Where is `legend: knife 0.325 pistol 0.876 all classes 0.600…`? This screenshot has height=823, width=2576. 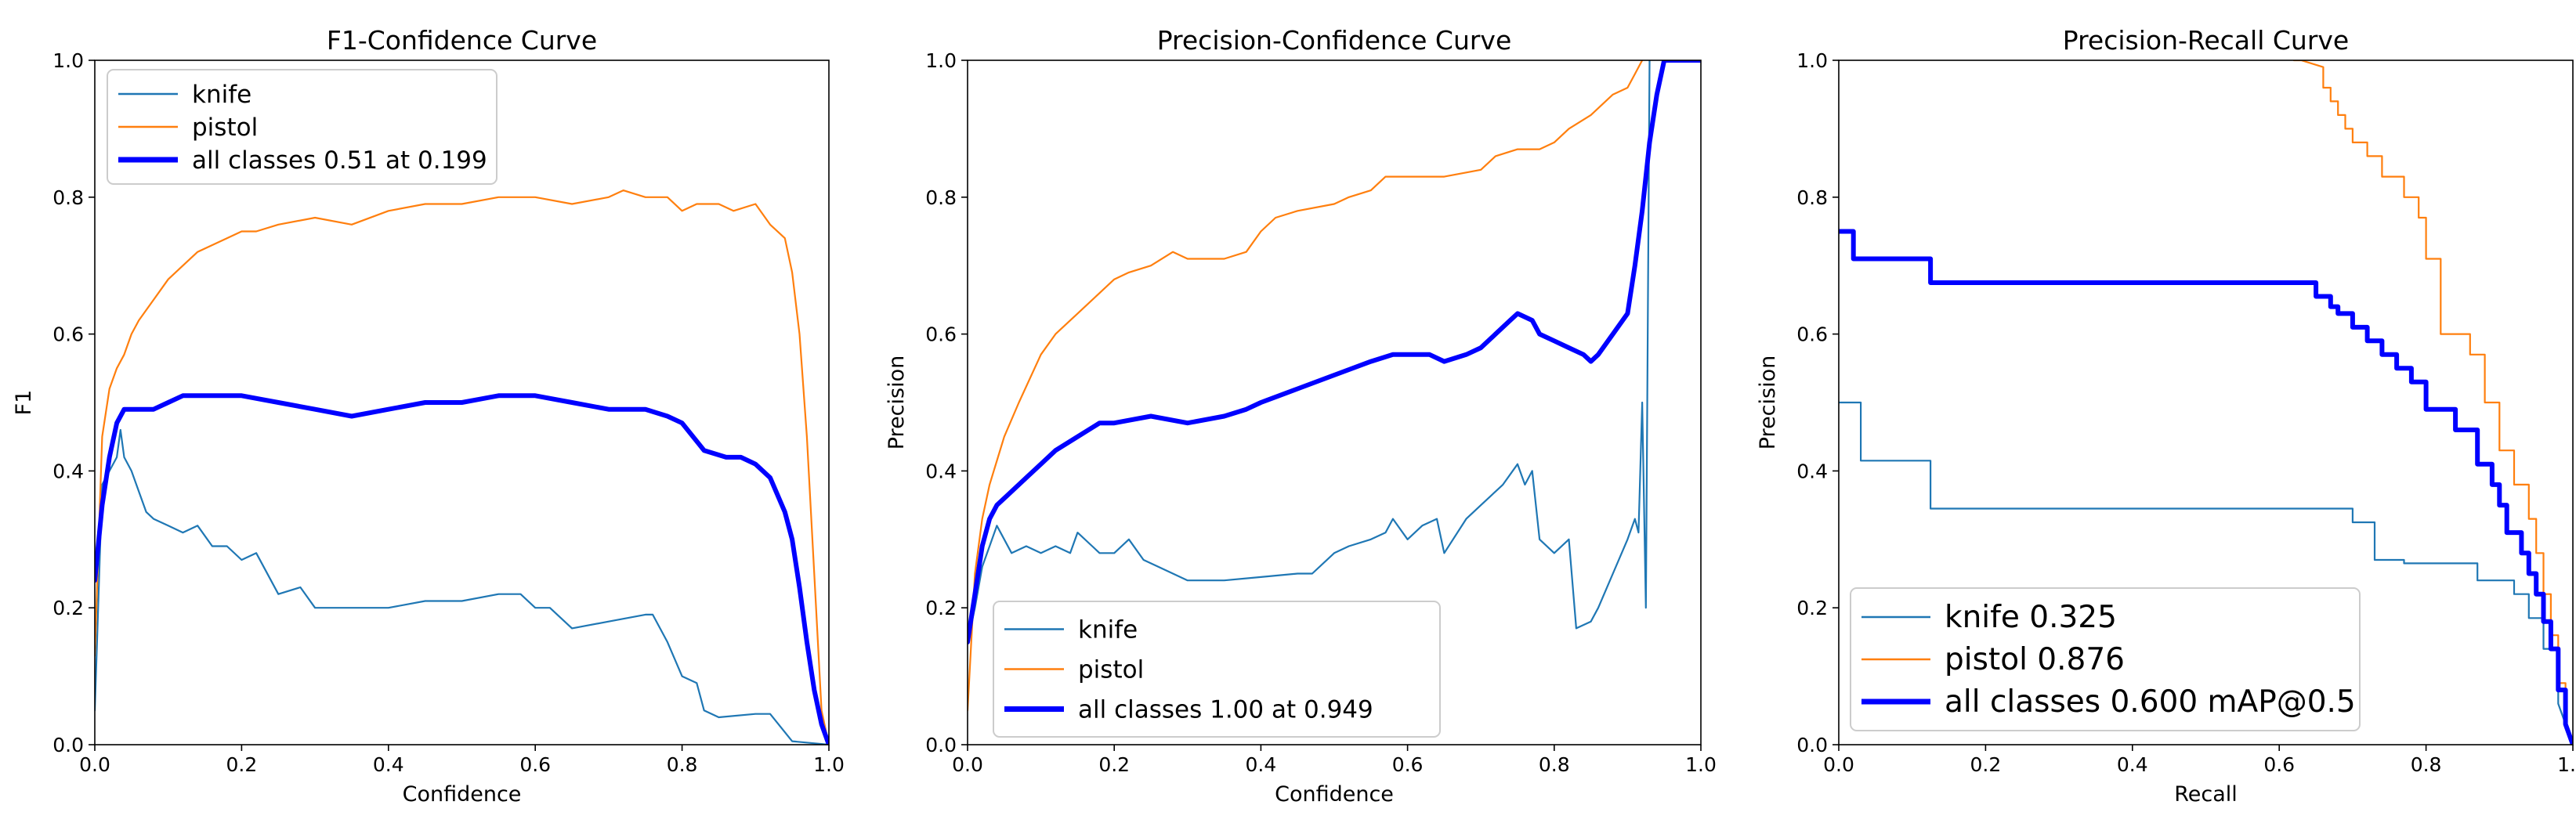
legend: knife 0.325 pistol 0.876 all classes 0.600… is located at coordinates (2106, 659).